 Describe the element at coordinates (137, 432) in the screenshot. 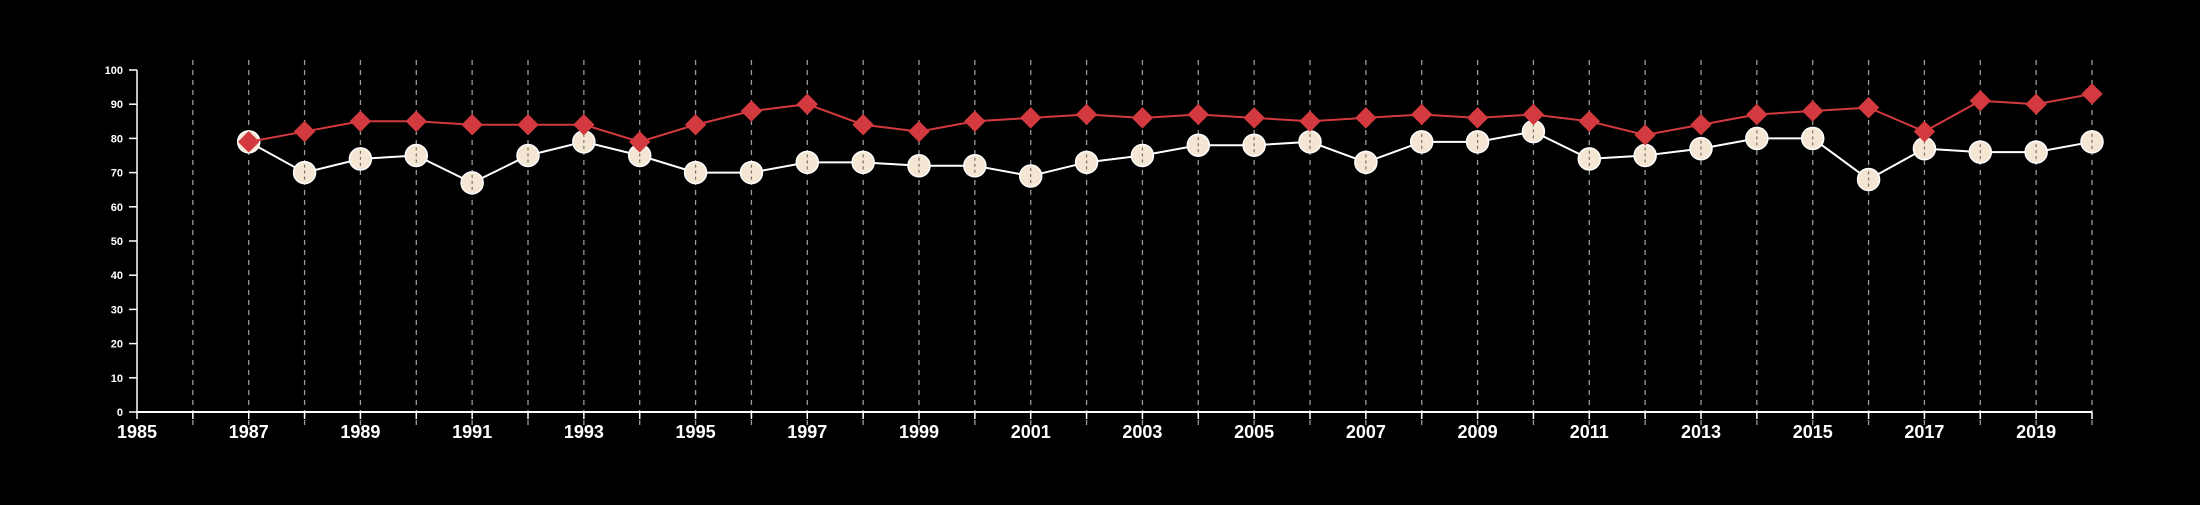

I see `x-tick-label: 1985` at that location.